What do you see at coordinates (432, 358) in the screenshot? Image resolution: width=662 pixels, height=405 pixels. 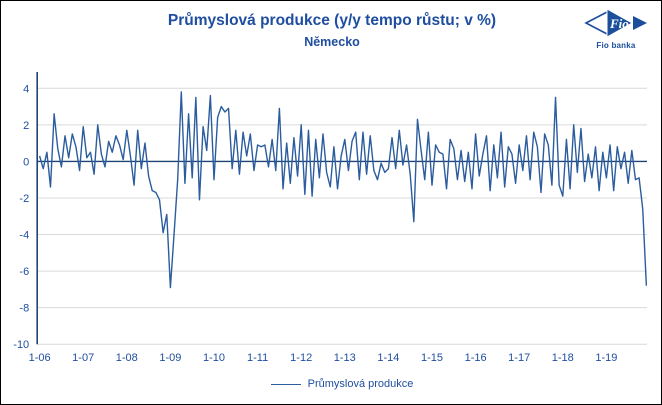 I see `x-tick-label: 1-15` at bounding box center [432, 358].